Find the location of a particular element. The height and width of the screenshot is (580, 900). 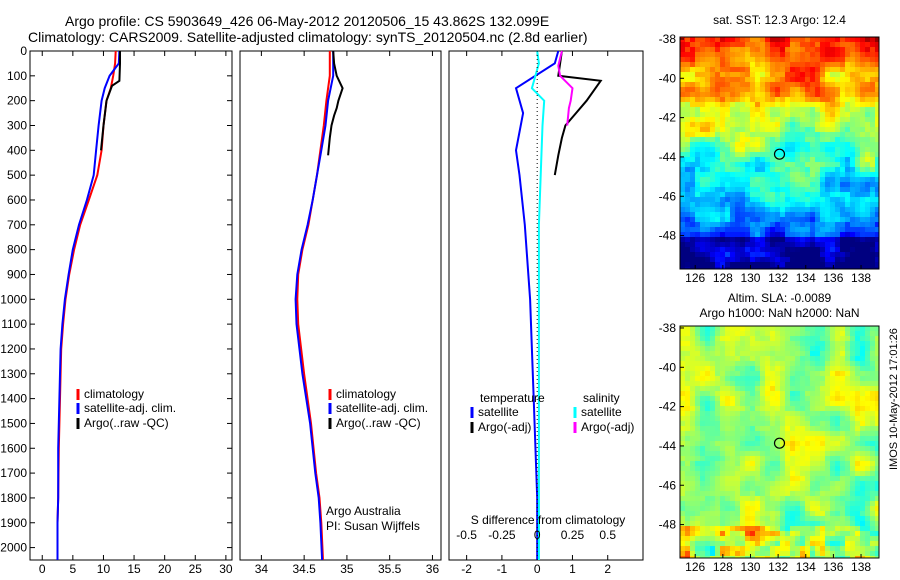

difference-series-1-line is located at coordinates (578, 113).